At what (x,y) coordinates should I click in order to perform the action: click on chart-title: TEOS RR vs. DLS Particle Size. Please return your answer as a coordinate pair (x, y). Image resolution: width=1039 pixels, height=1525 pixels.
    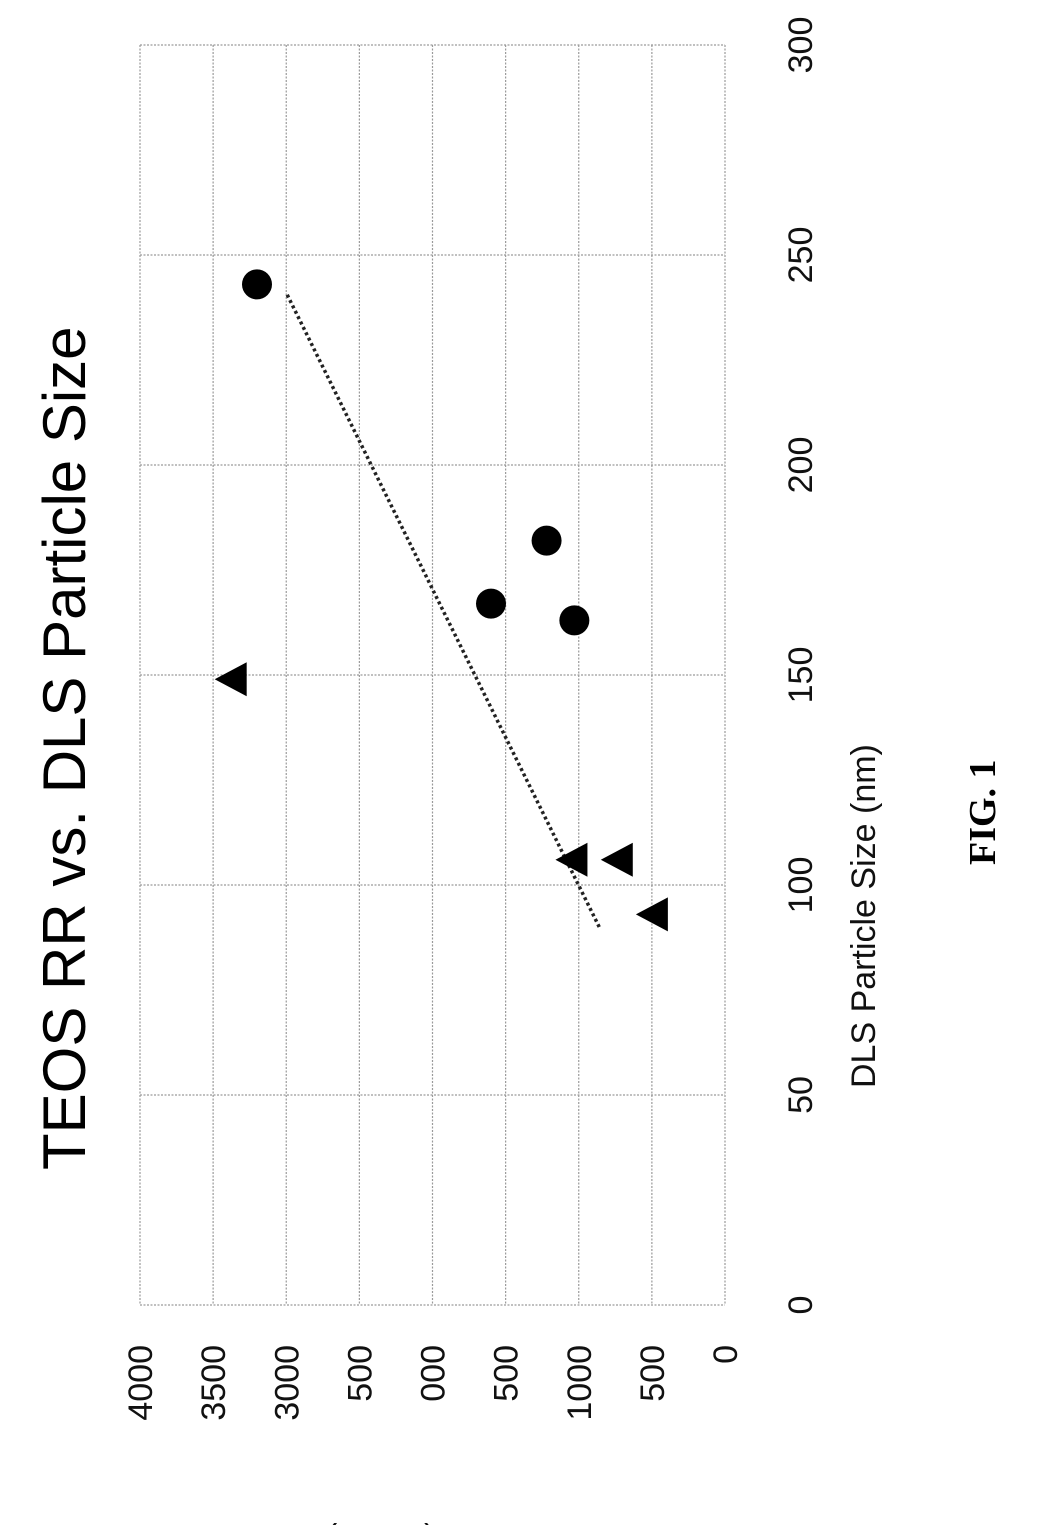
    Looking at the image, I should click on (64, 748).